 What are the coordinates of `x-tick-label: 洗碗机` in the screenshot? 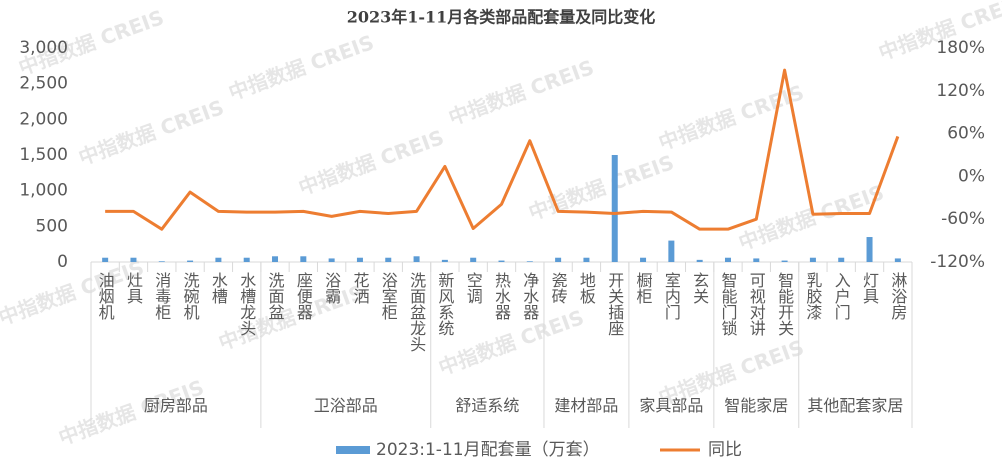 It's located at (190, 296).